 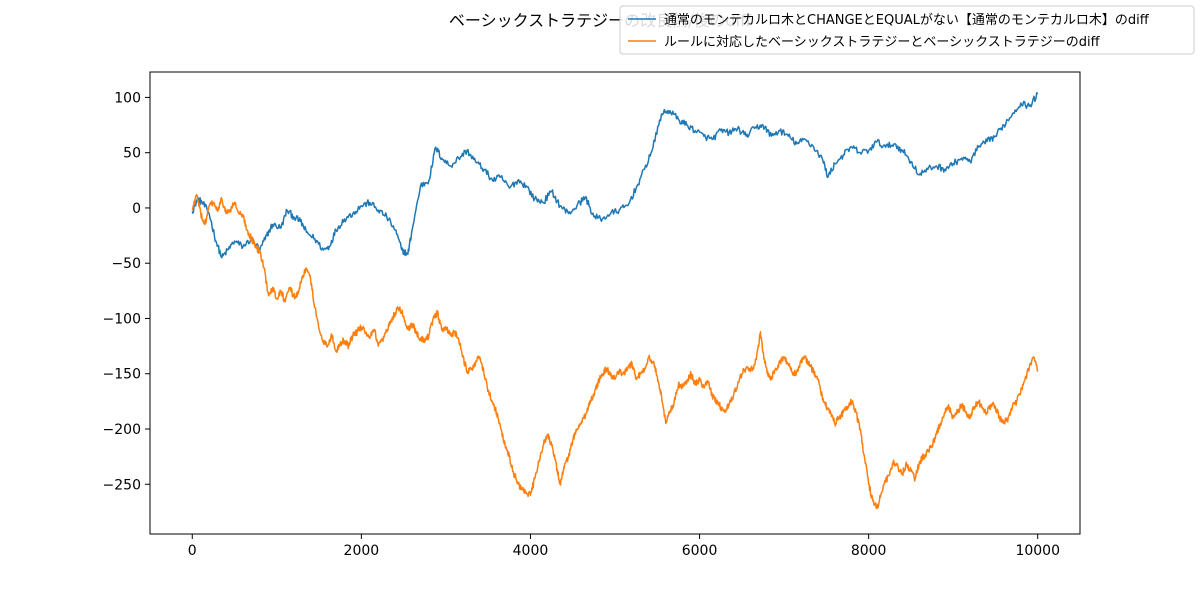 I want to click on y-tick-label: −250, so click(x=122, y=485).